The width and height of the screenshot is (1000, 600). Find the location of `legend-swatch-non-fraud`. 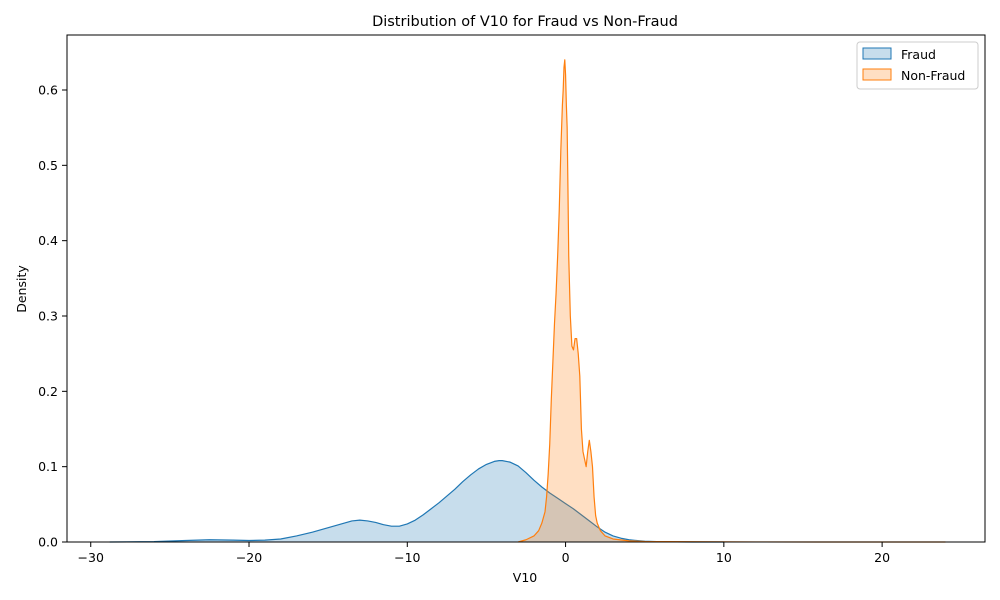

legend-swatch-non-fraud is located at coordinates (877, 74).